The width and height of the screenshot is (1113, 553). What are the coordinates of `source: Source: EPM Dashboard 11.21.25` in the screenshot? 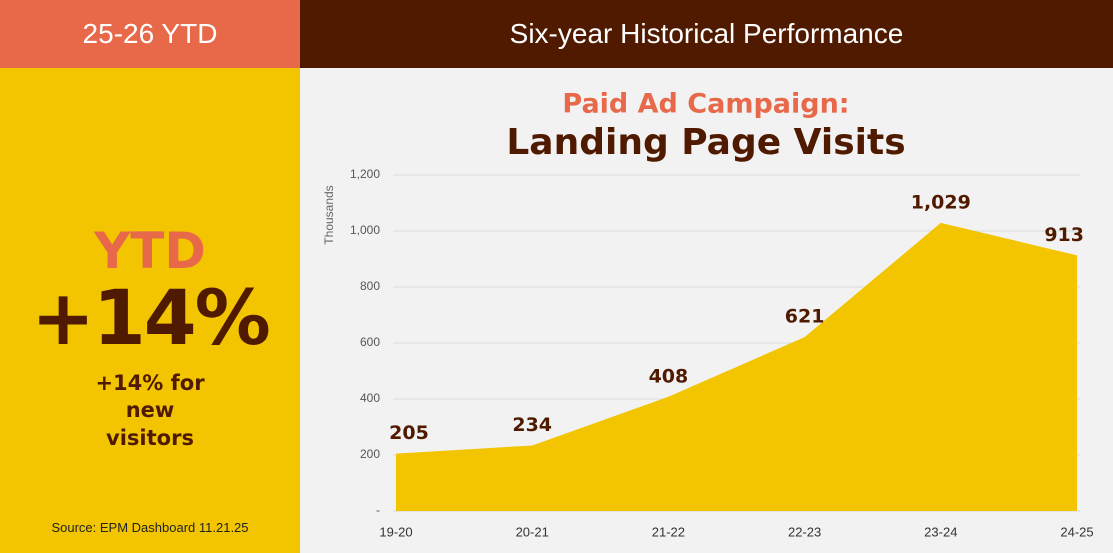 It's located at (150, 527).